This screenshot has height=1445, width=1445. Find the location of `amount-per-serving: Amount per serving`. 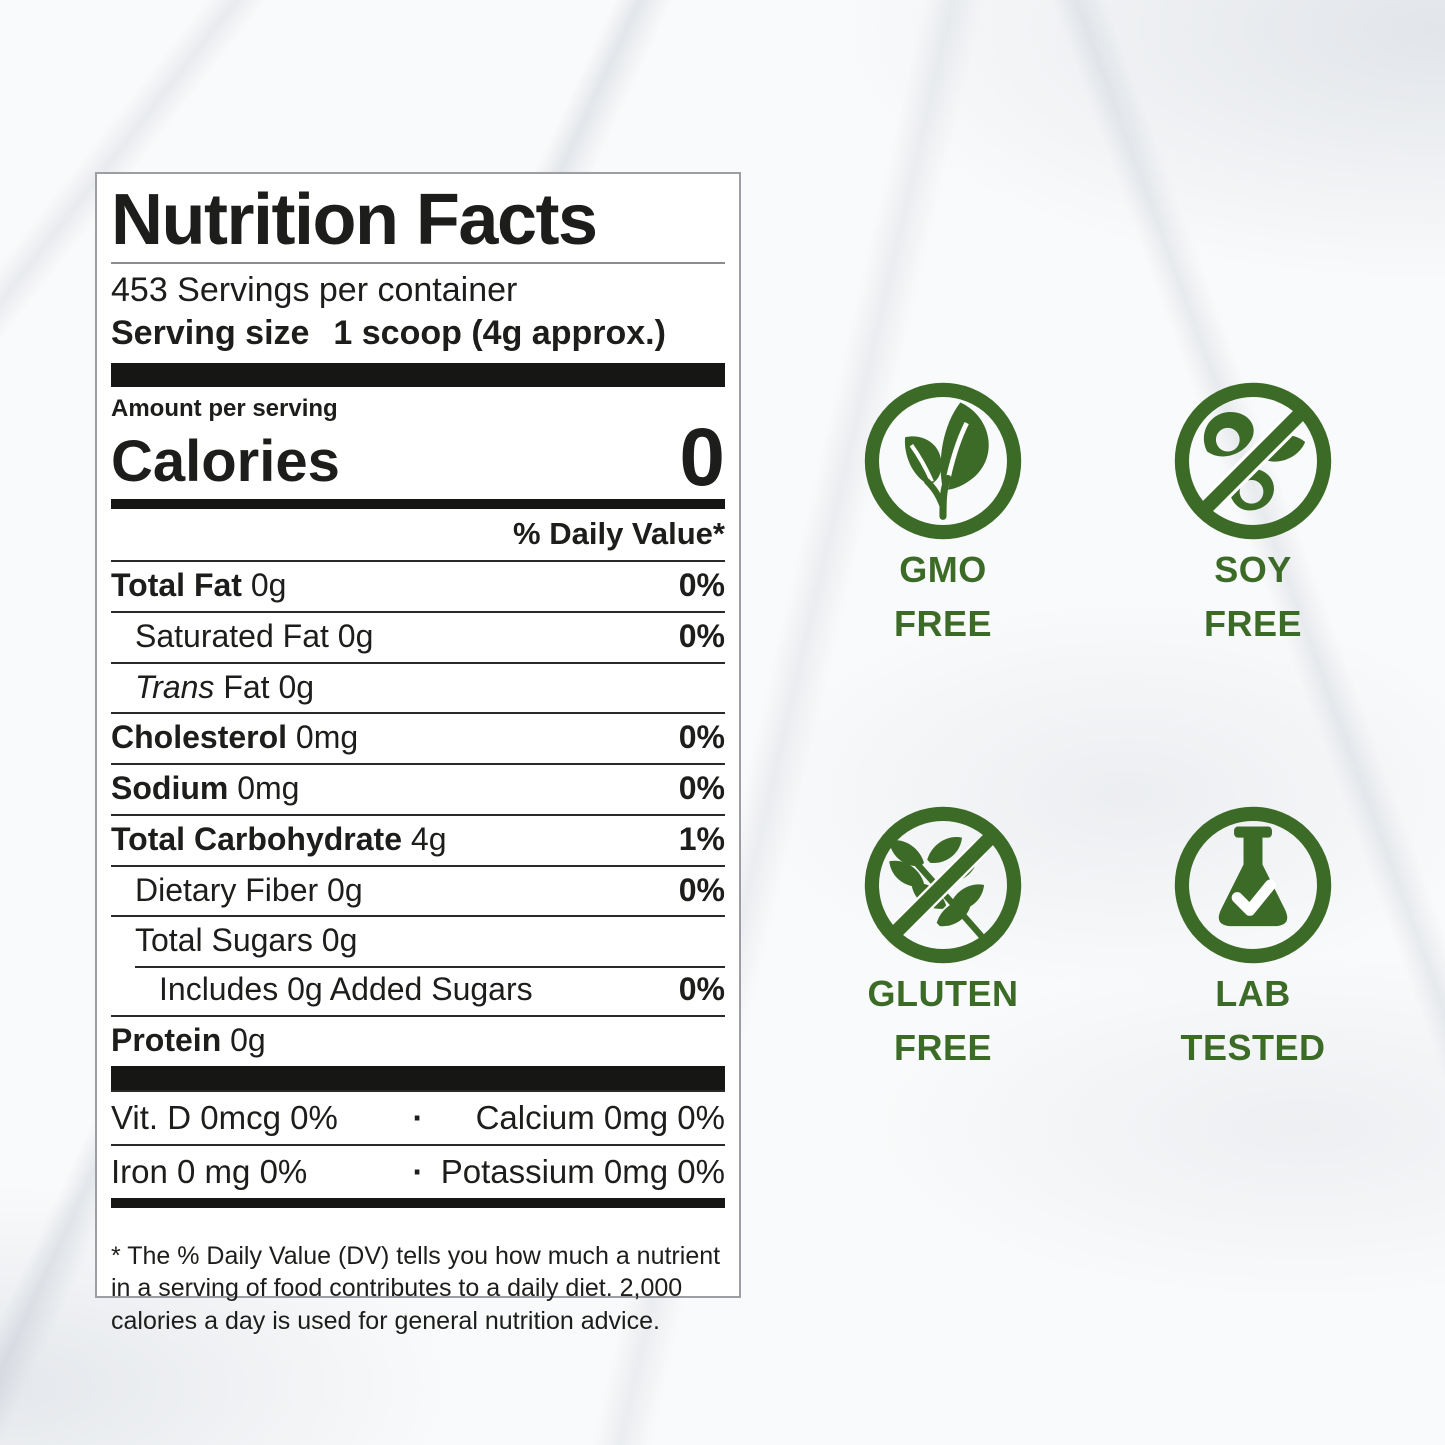

amount-per-serving: Amount per serving is located at coordinates (224, 408).